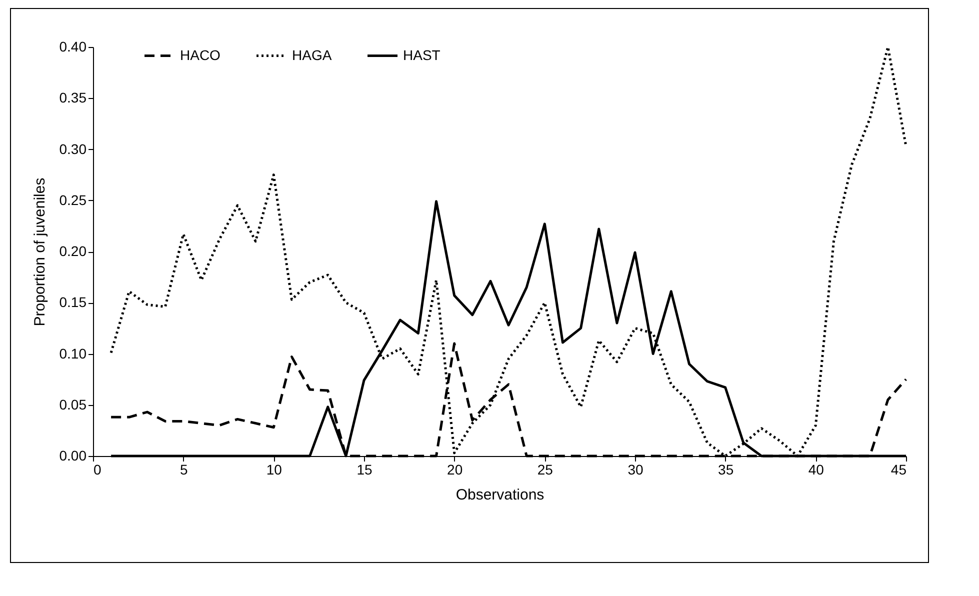 The width and height of the screenshot is (979, 596). Describe the element at coordinates (545, 470) in the screenshot. I see `x-tick-label: 25` at that location.